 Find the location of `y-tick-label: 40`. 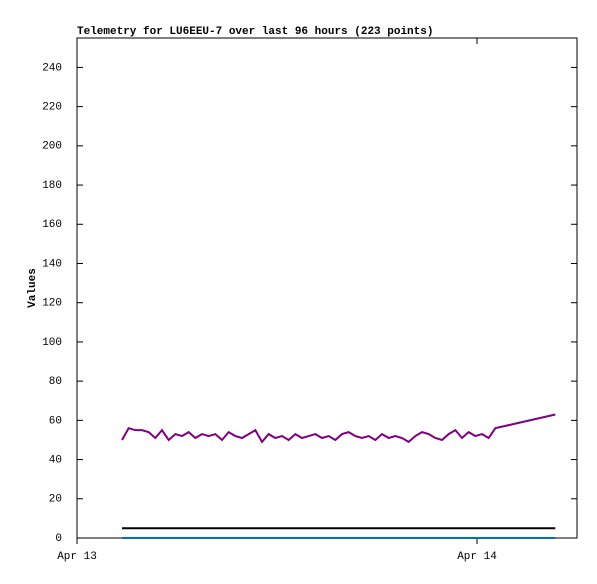

y-tick-label: 40 is located at coordinates (55, 460).